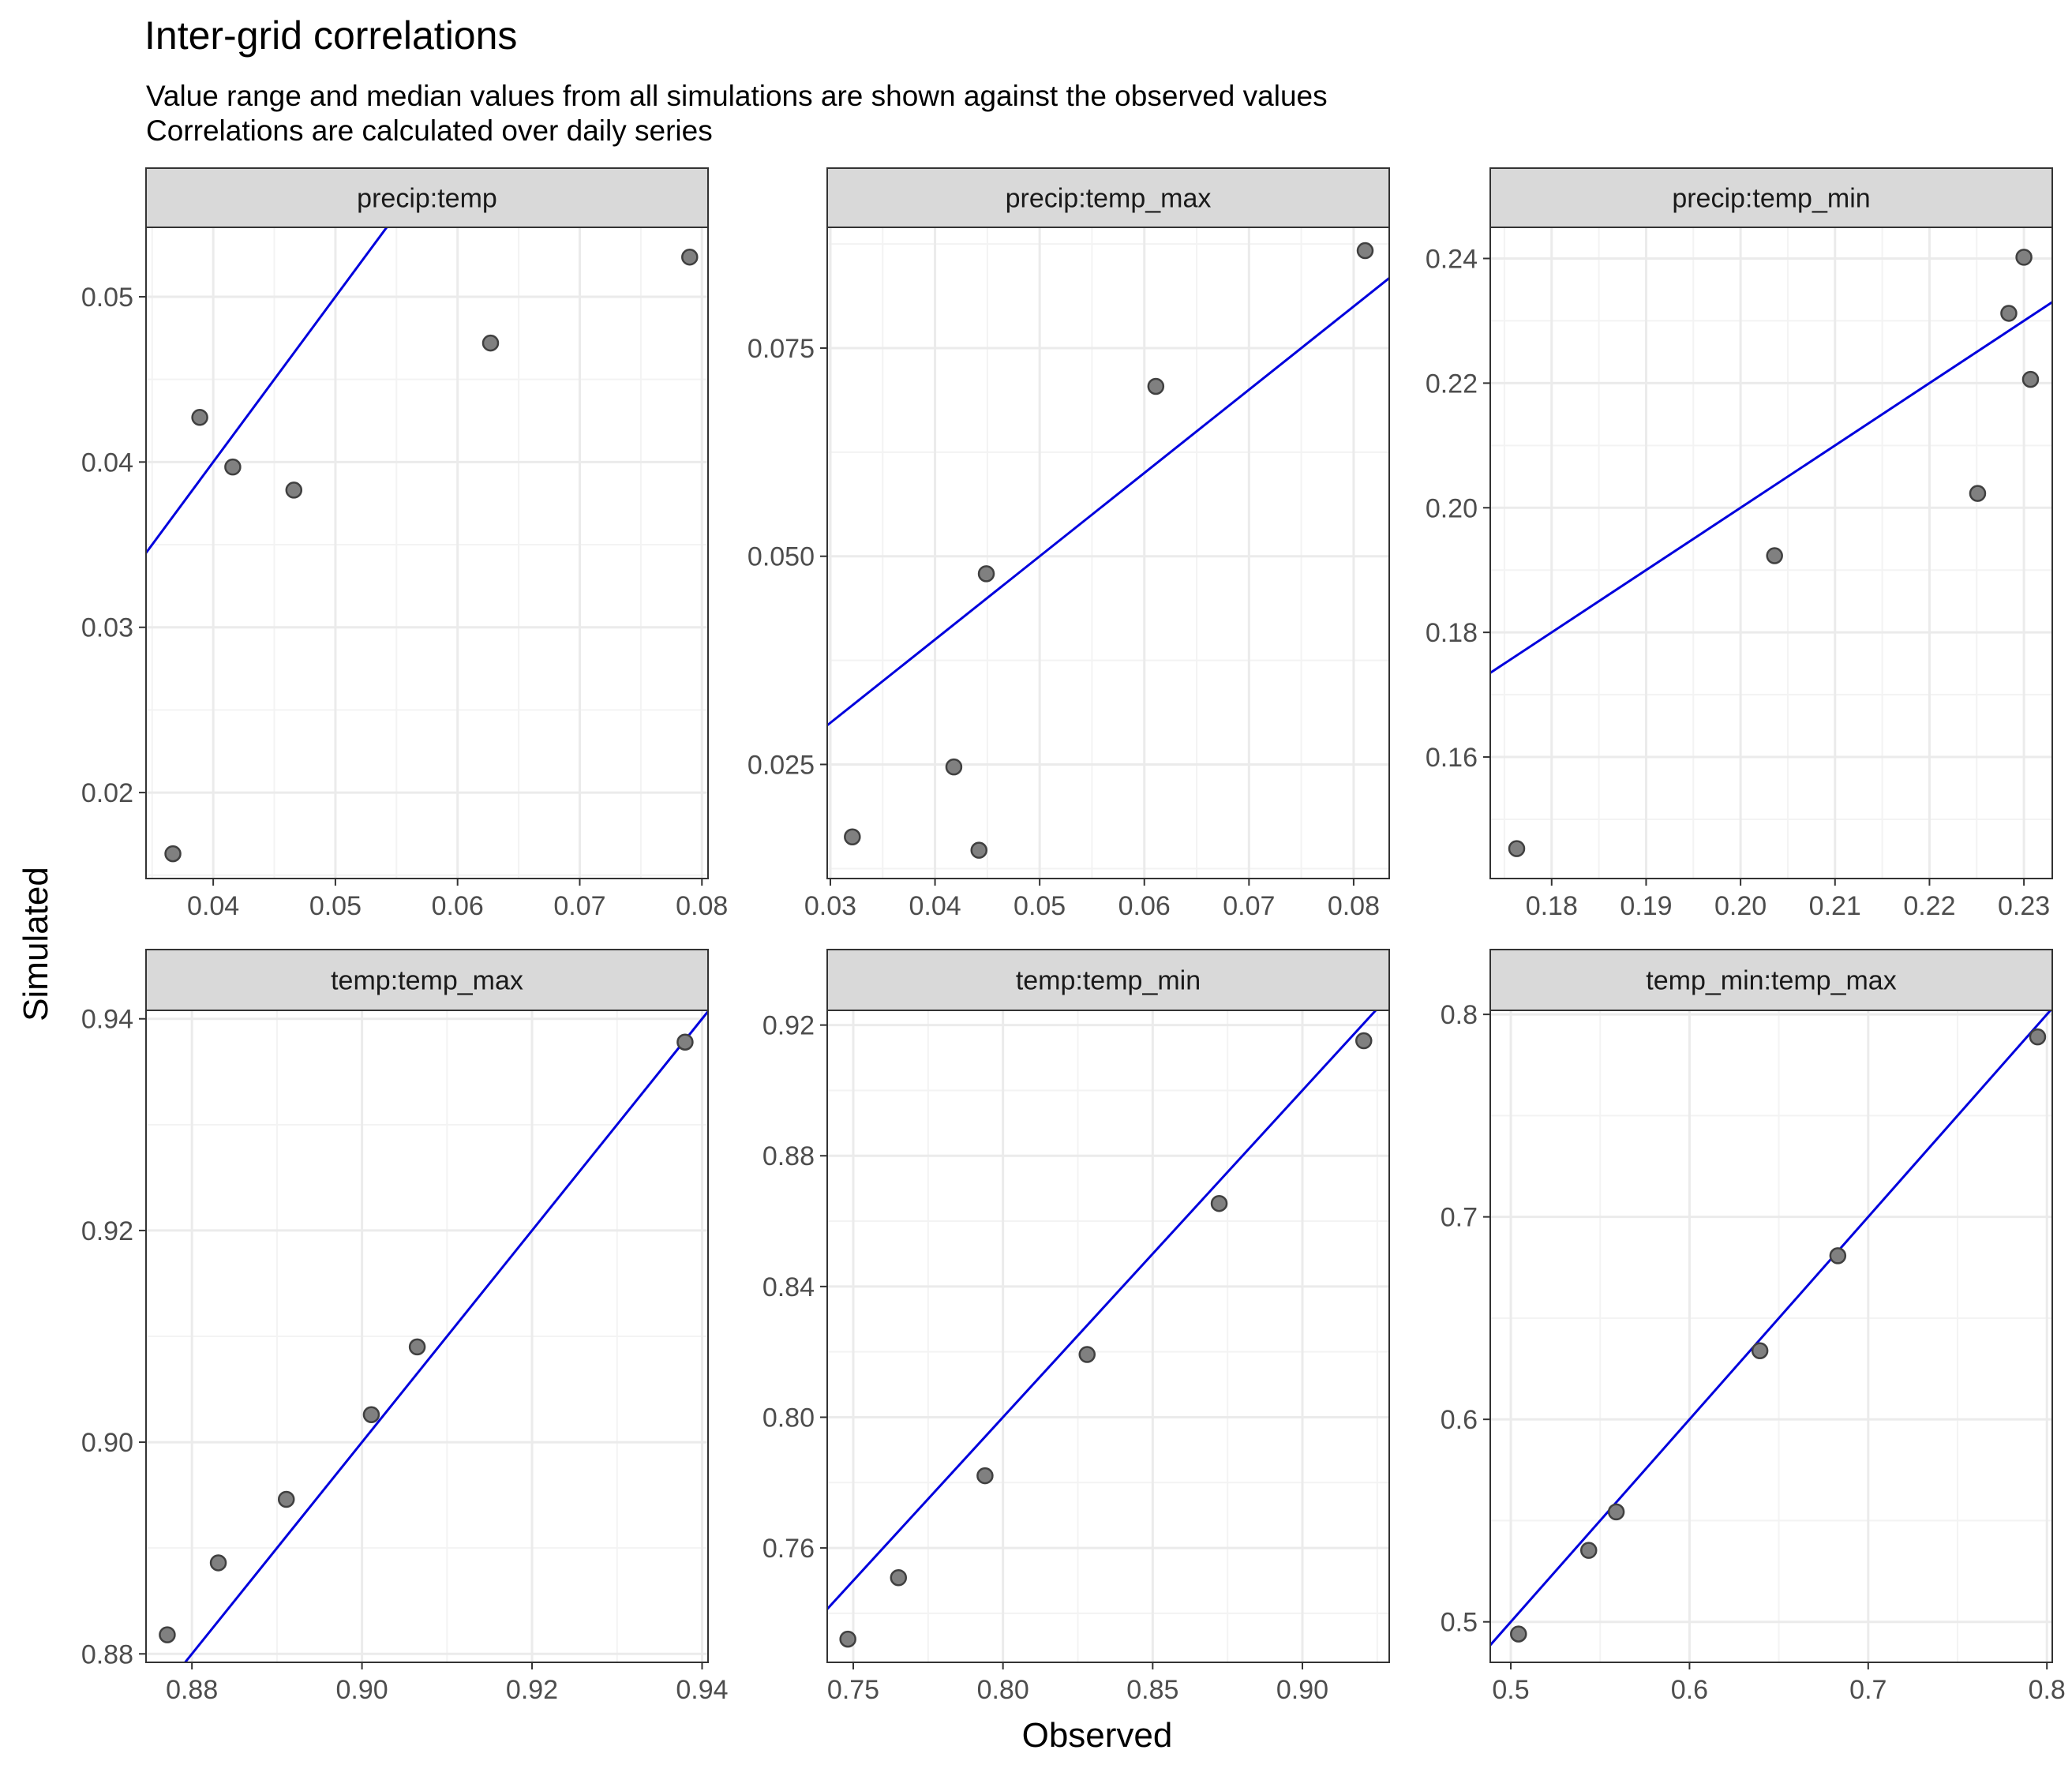 The width and height of the screenshot is (2072, 1776). Describe the element at coordinates (788, 1287) in the screenshot. I see `y-tick-label: 0.84` at that location.